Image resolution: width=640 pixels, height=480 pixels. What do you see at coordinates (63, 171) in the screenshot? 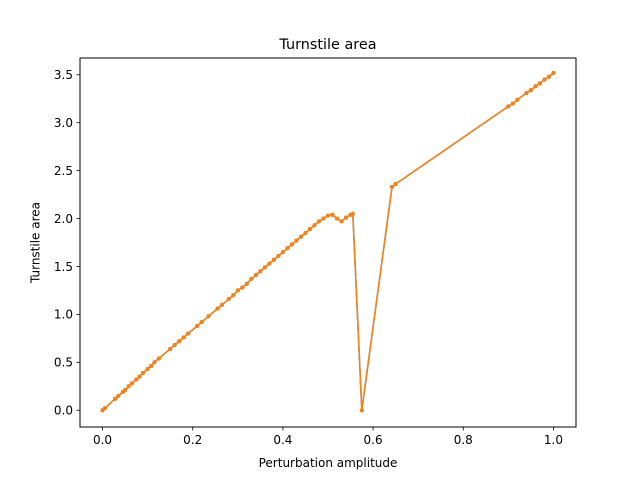
I see `y-tick-label: 2.5` at bounding box center [63, 171].